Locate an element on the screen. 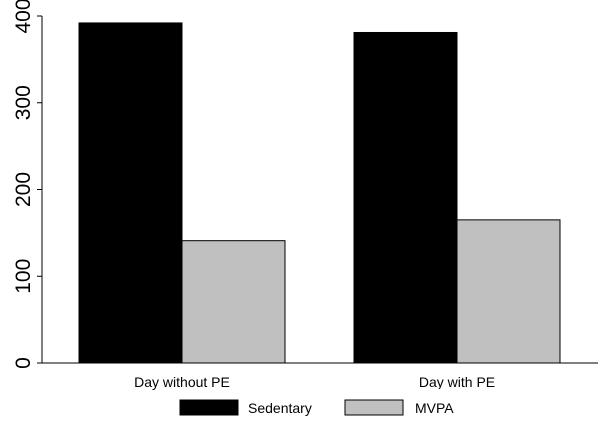 This screenshot has height=425, width=600. y-tick-label: 200 is located at coordinates (23, 189).